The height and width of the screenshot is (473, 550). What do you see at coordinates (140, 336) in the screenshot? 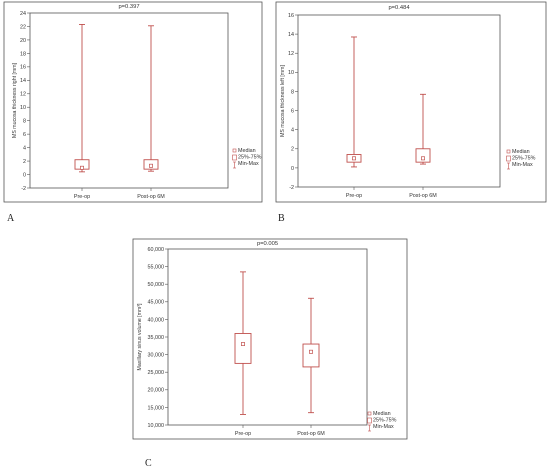
I see `y-axis-label: Maxillary sinus volume [mm³]` at bounding box center [140, 336].